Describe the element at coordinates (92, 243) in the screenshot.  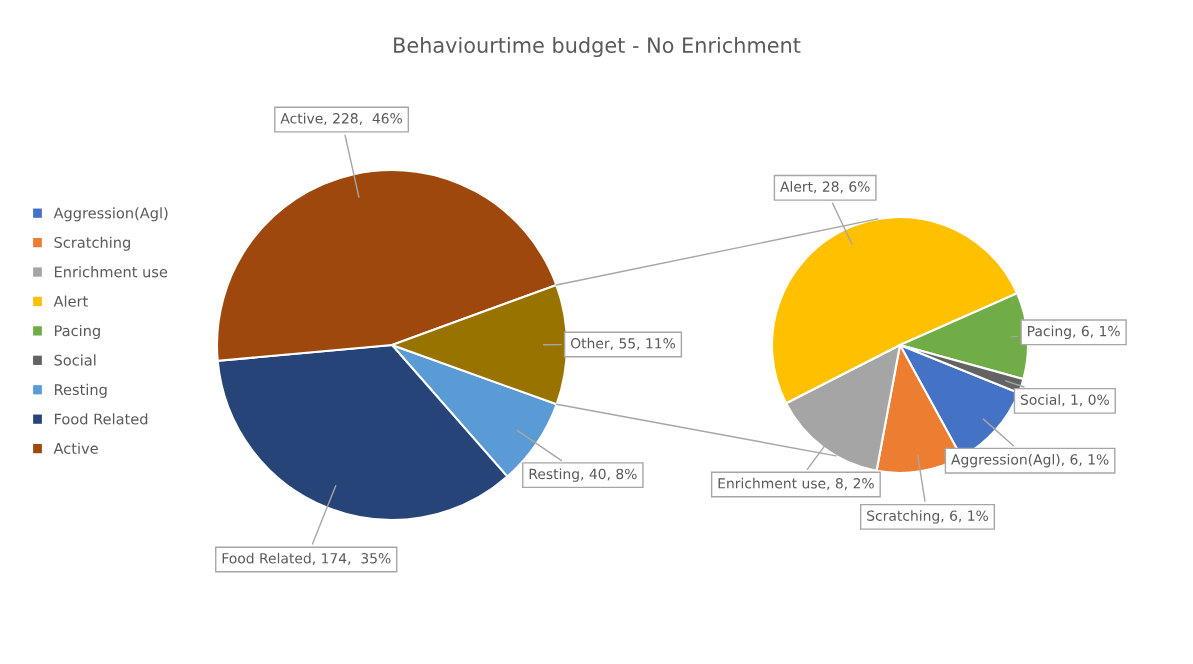
I see `legend-label: Scratching` at that location.